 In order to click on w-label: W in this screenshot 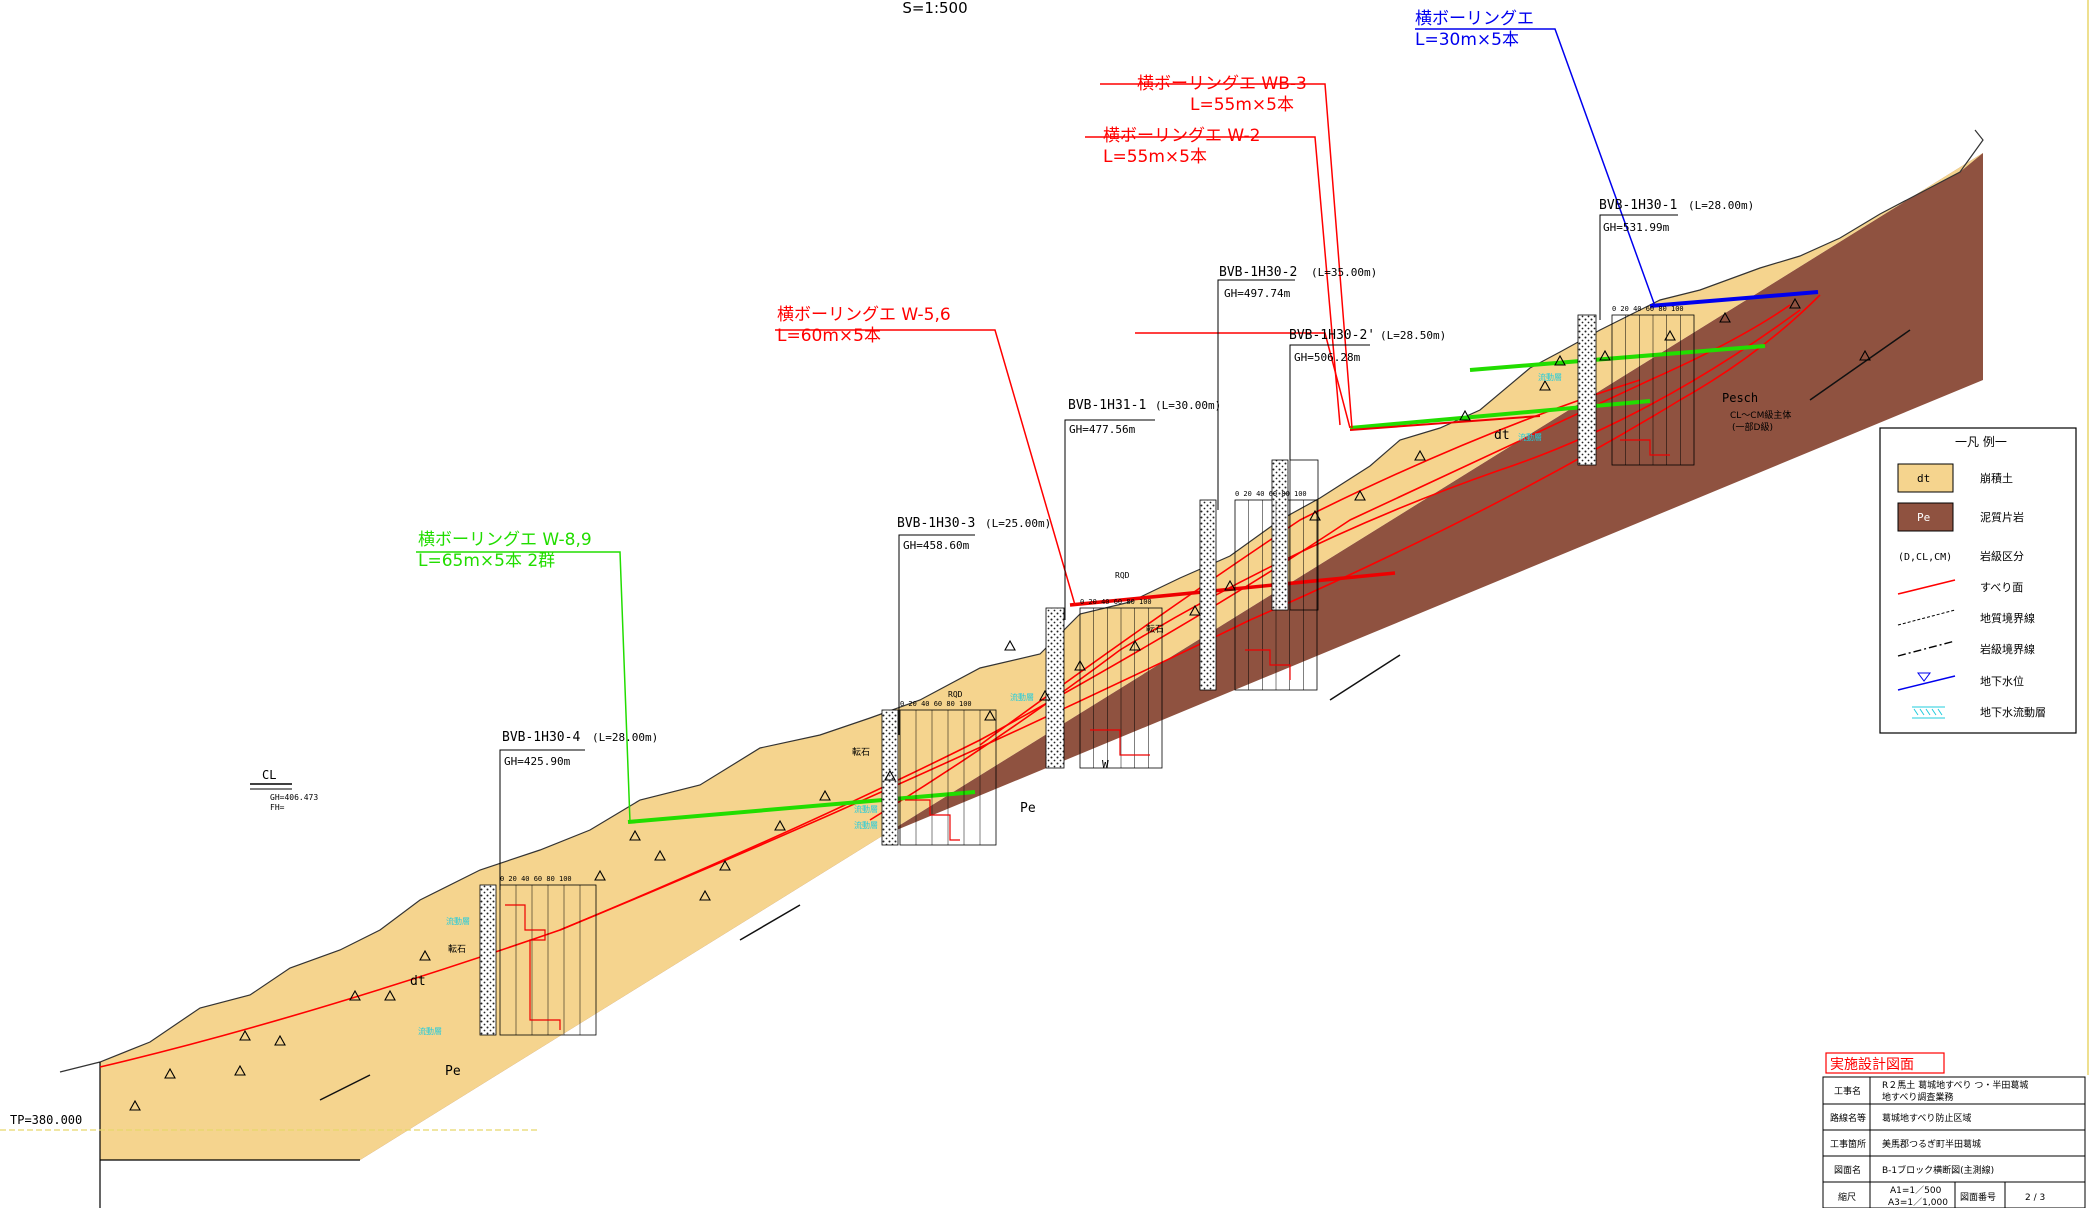, I will do `click(1105, 764)`.